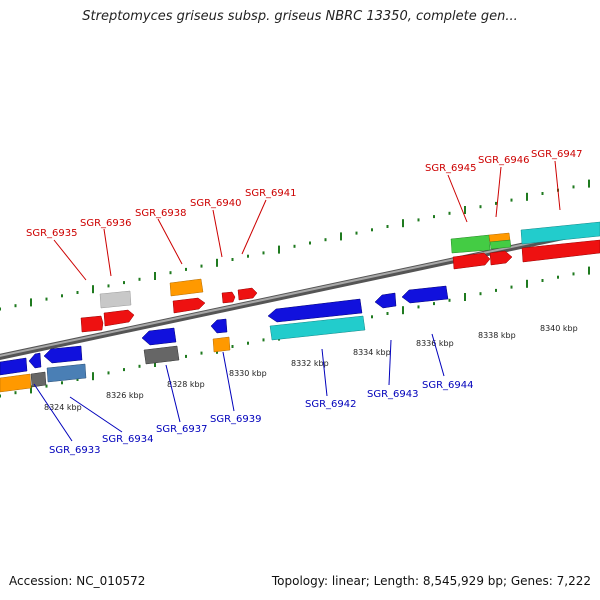 This screenshot has width=600, height=600. What do you see at coordinates (115, 299) in the screenshot?
I see `gene-arrow-grey` at bounding box center [115, 299].